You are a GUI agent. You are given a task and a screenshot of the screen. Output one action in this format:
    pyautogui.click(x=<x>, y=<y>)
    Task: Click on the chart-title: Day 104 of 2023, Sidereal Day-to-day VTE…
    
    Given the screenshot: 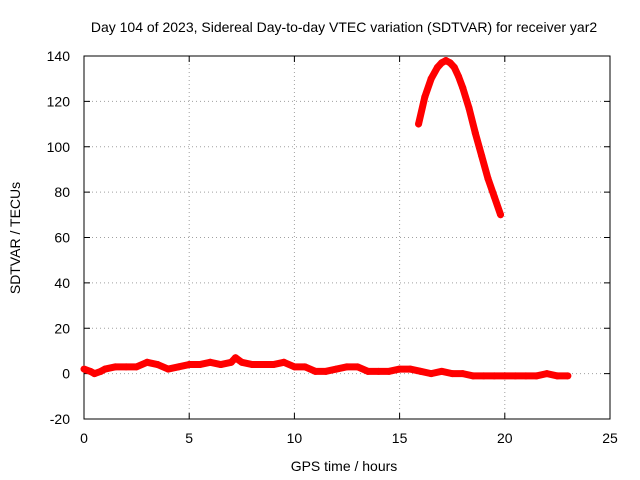 What is the action you would take?
    pyautogui.click(x=344, y=27)
    